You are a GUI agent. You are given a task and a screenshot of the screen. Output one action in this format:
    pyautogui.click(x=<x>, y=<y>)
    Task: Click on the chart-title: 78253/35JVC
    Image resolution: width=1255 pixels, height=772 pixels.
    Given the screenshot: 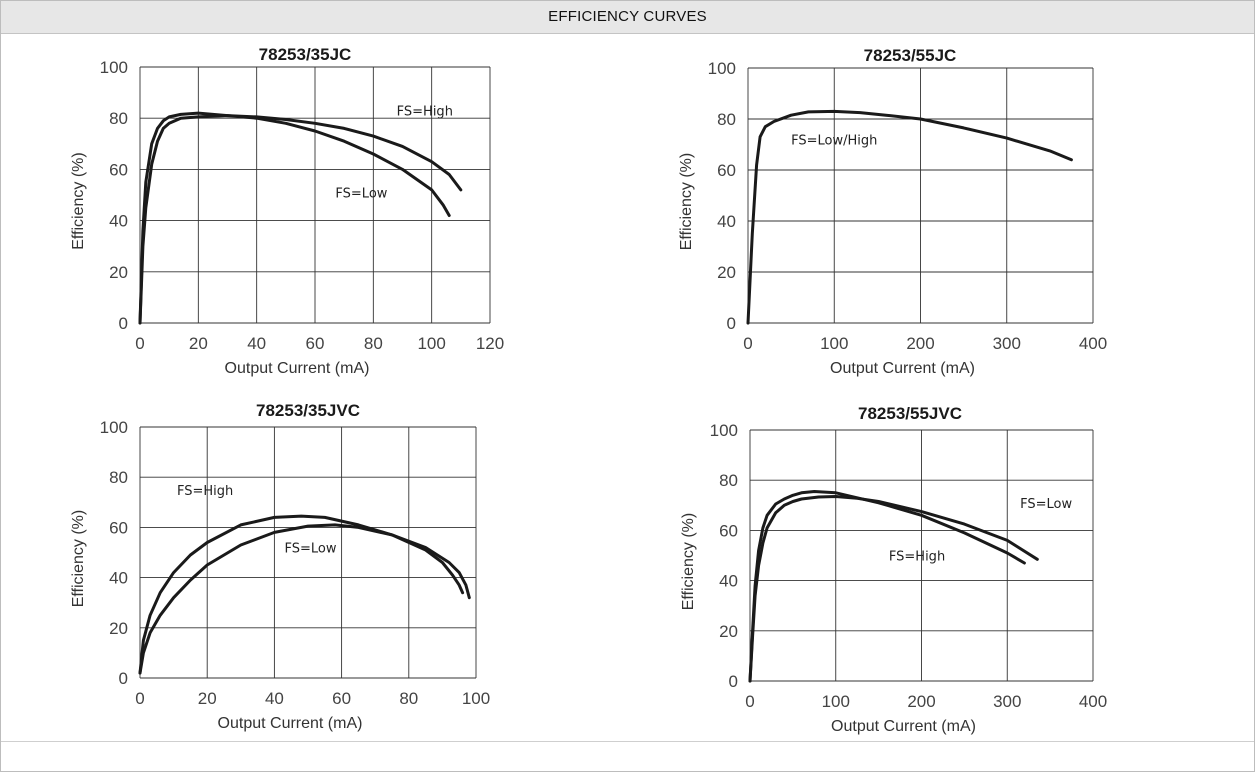 What is the action you would take?
    pyautogui.click(x=308, y=410)
    